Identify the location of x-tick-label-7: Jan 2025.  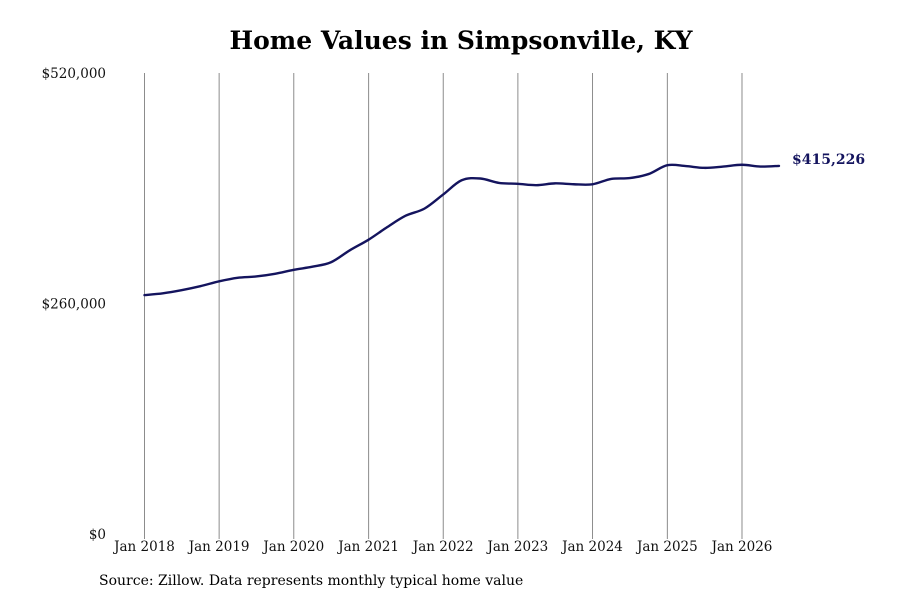
(666, 547).